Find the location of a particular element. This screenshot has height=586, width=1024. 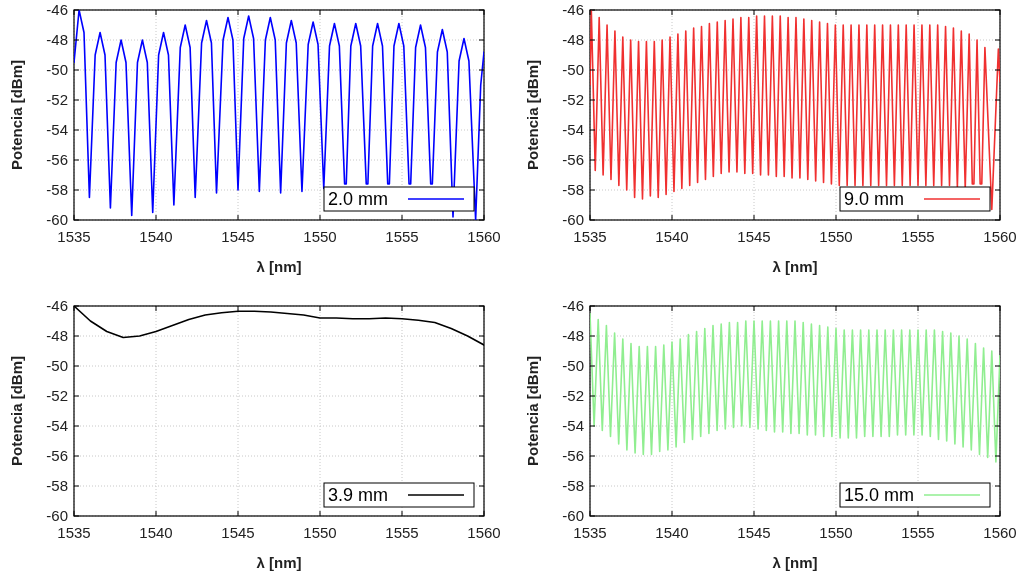

legend-label: 2.0 mm is located at coordinates (358, 199).